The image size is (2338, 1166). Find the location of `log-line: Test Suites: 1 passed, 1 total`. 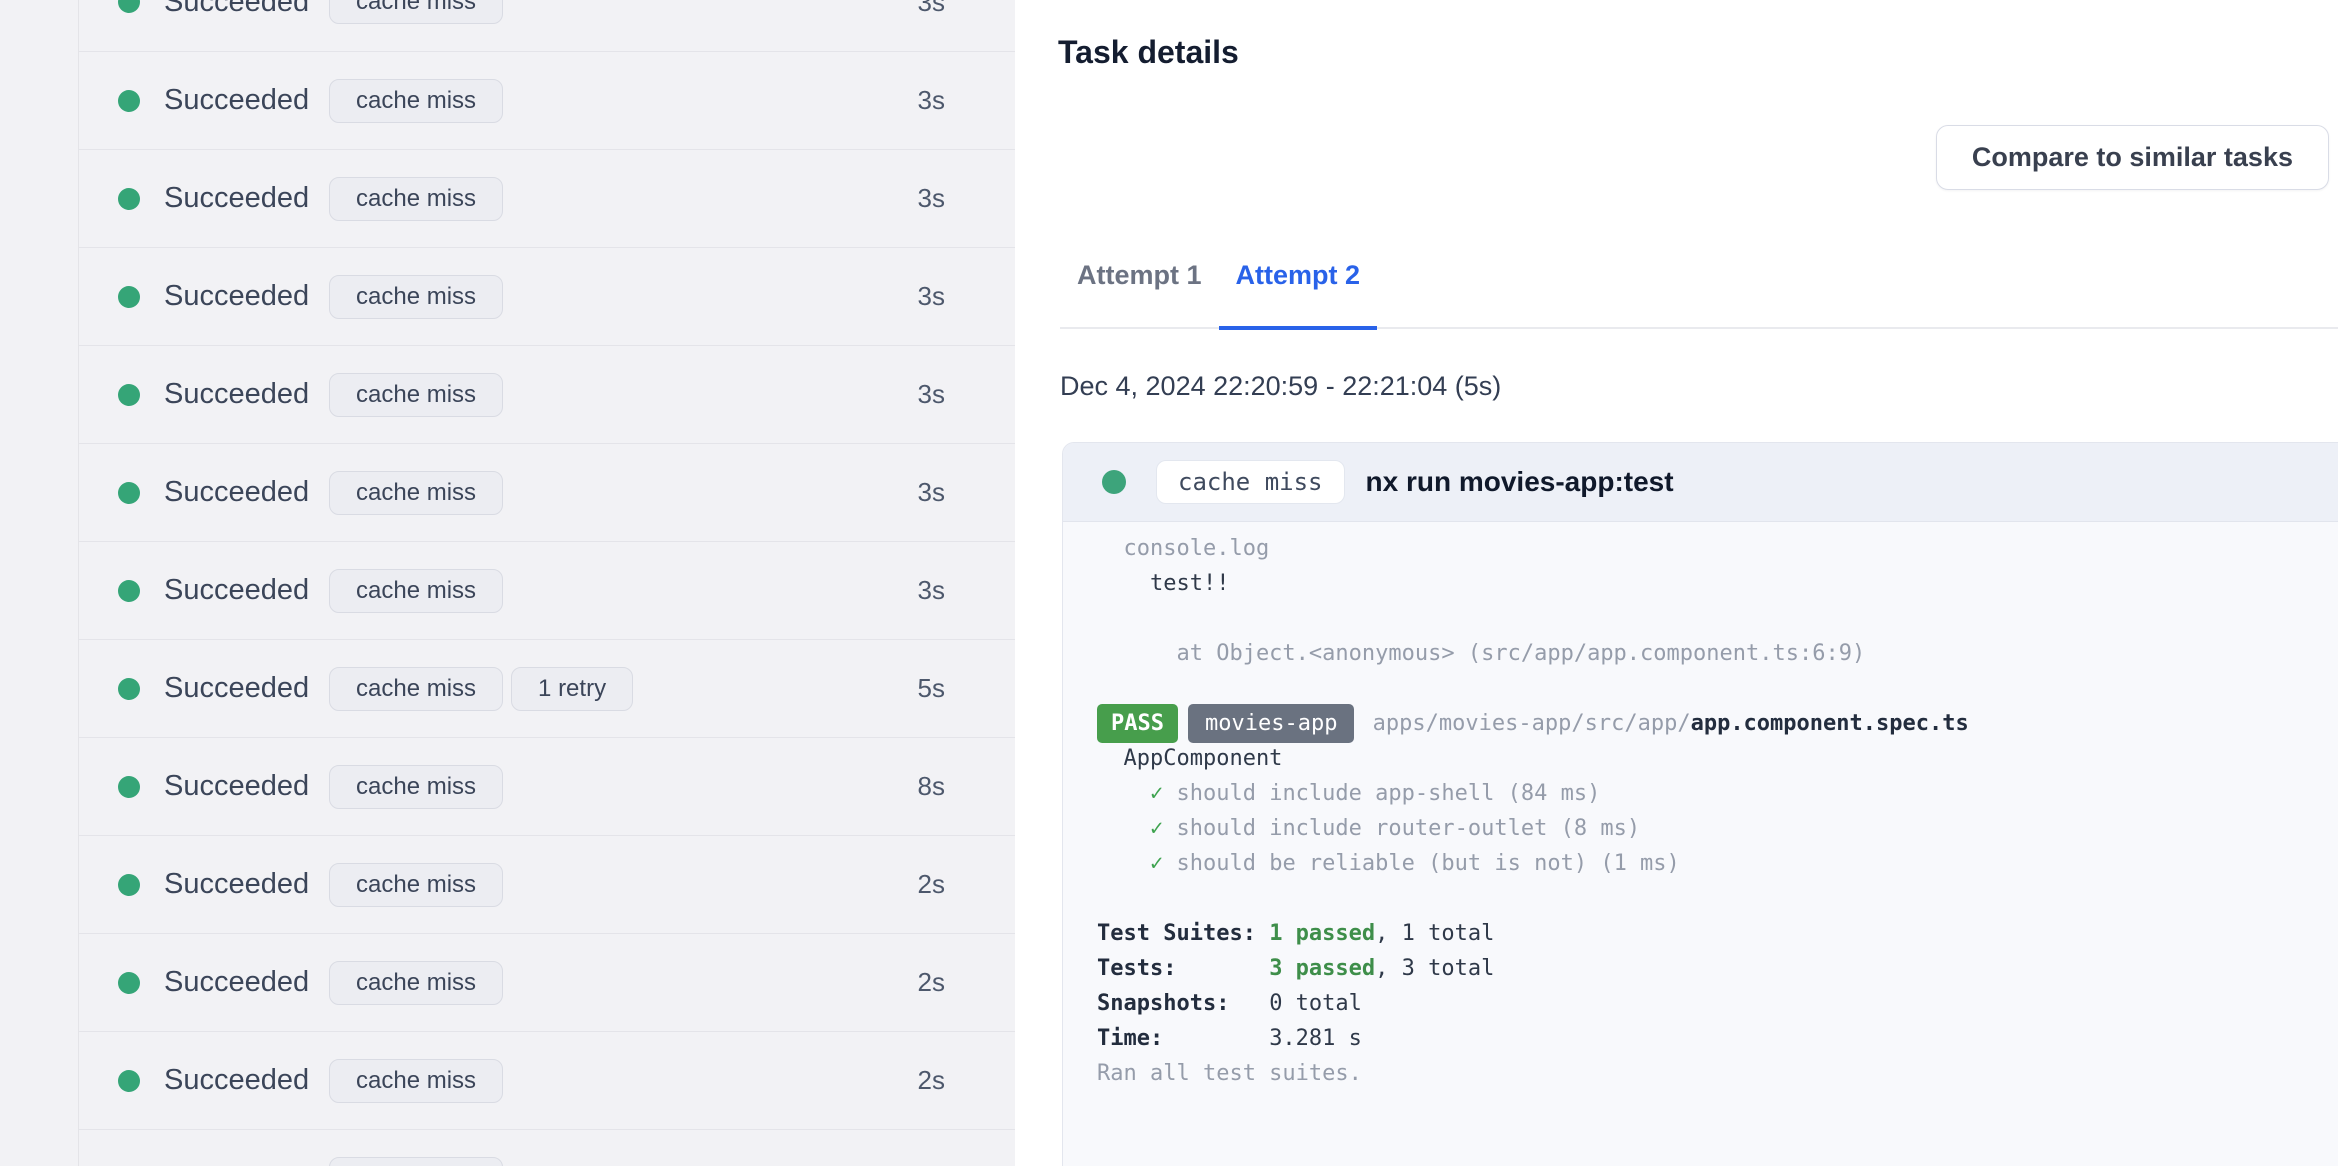

log-line: Test Suites: 1 passed, 1 total is located at coordinates (1717, 933).